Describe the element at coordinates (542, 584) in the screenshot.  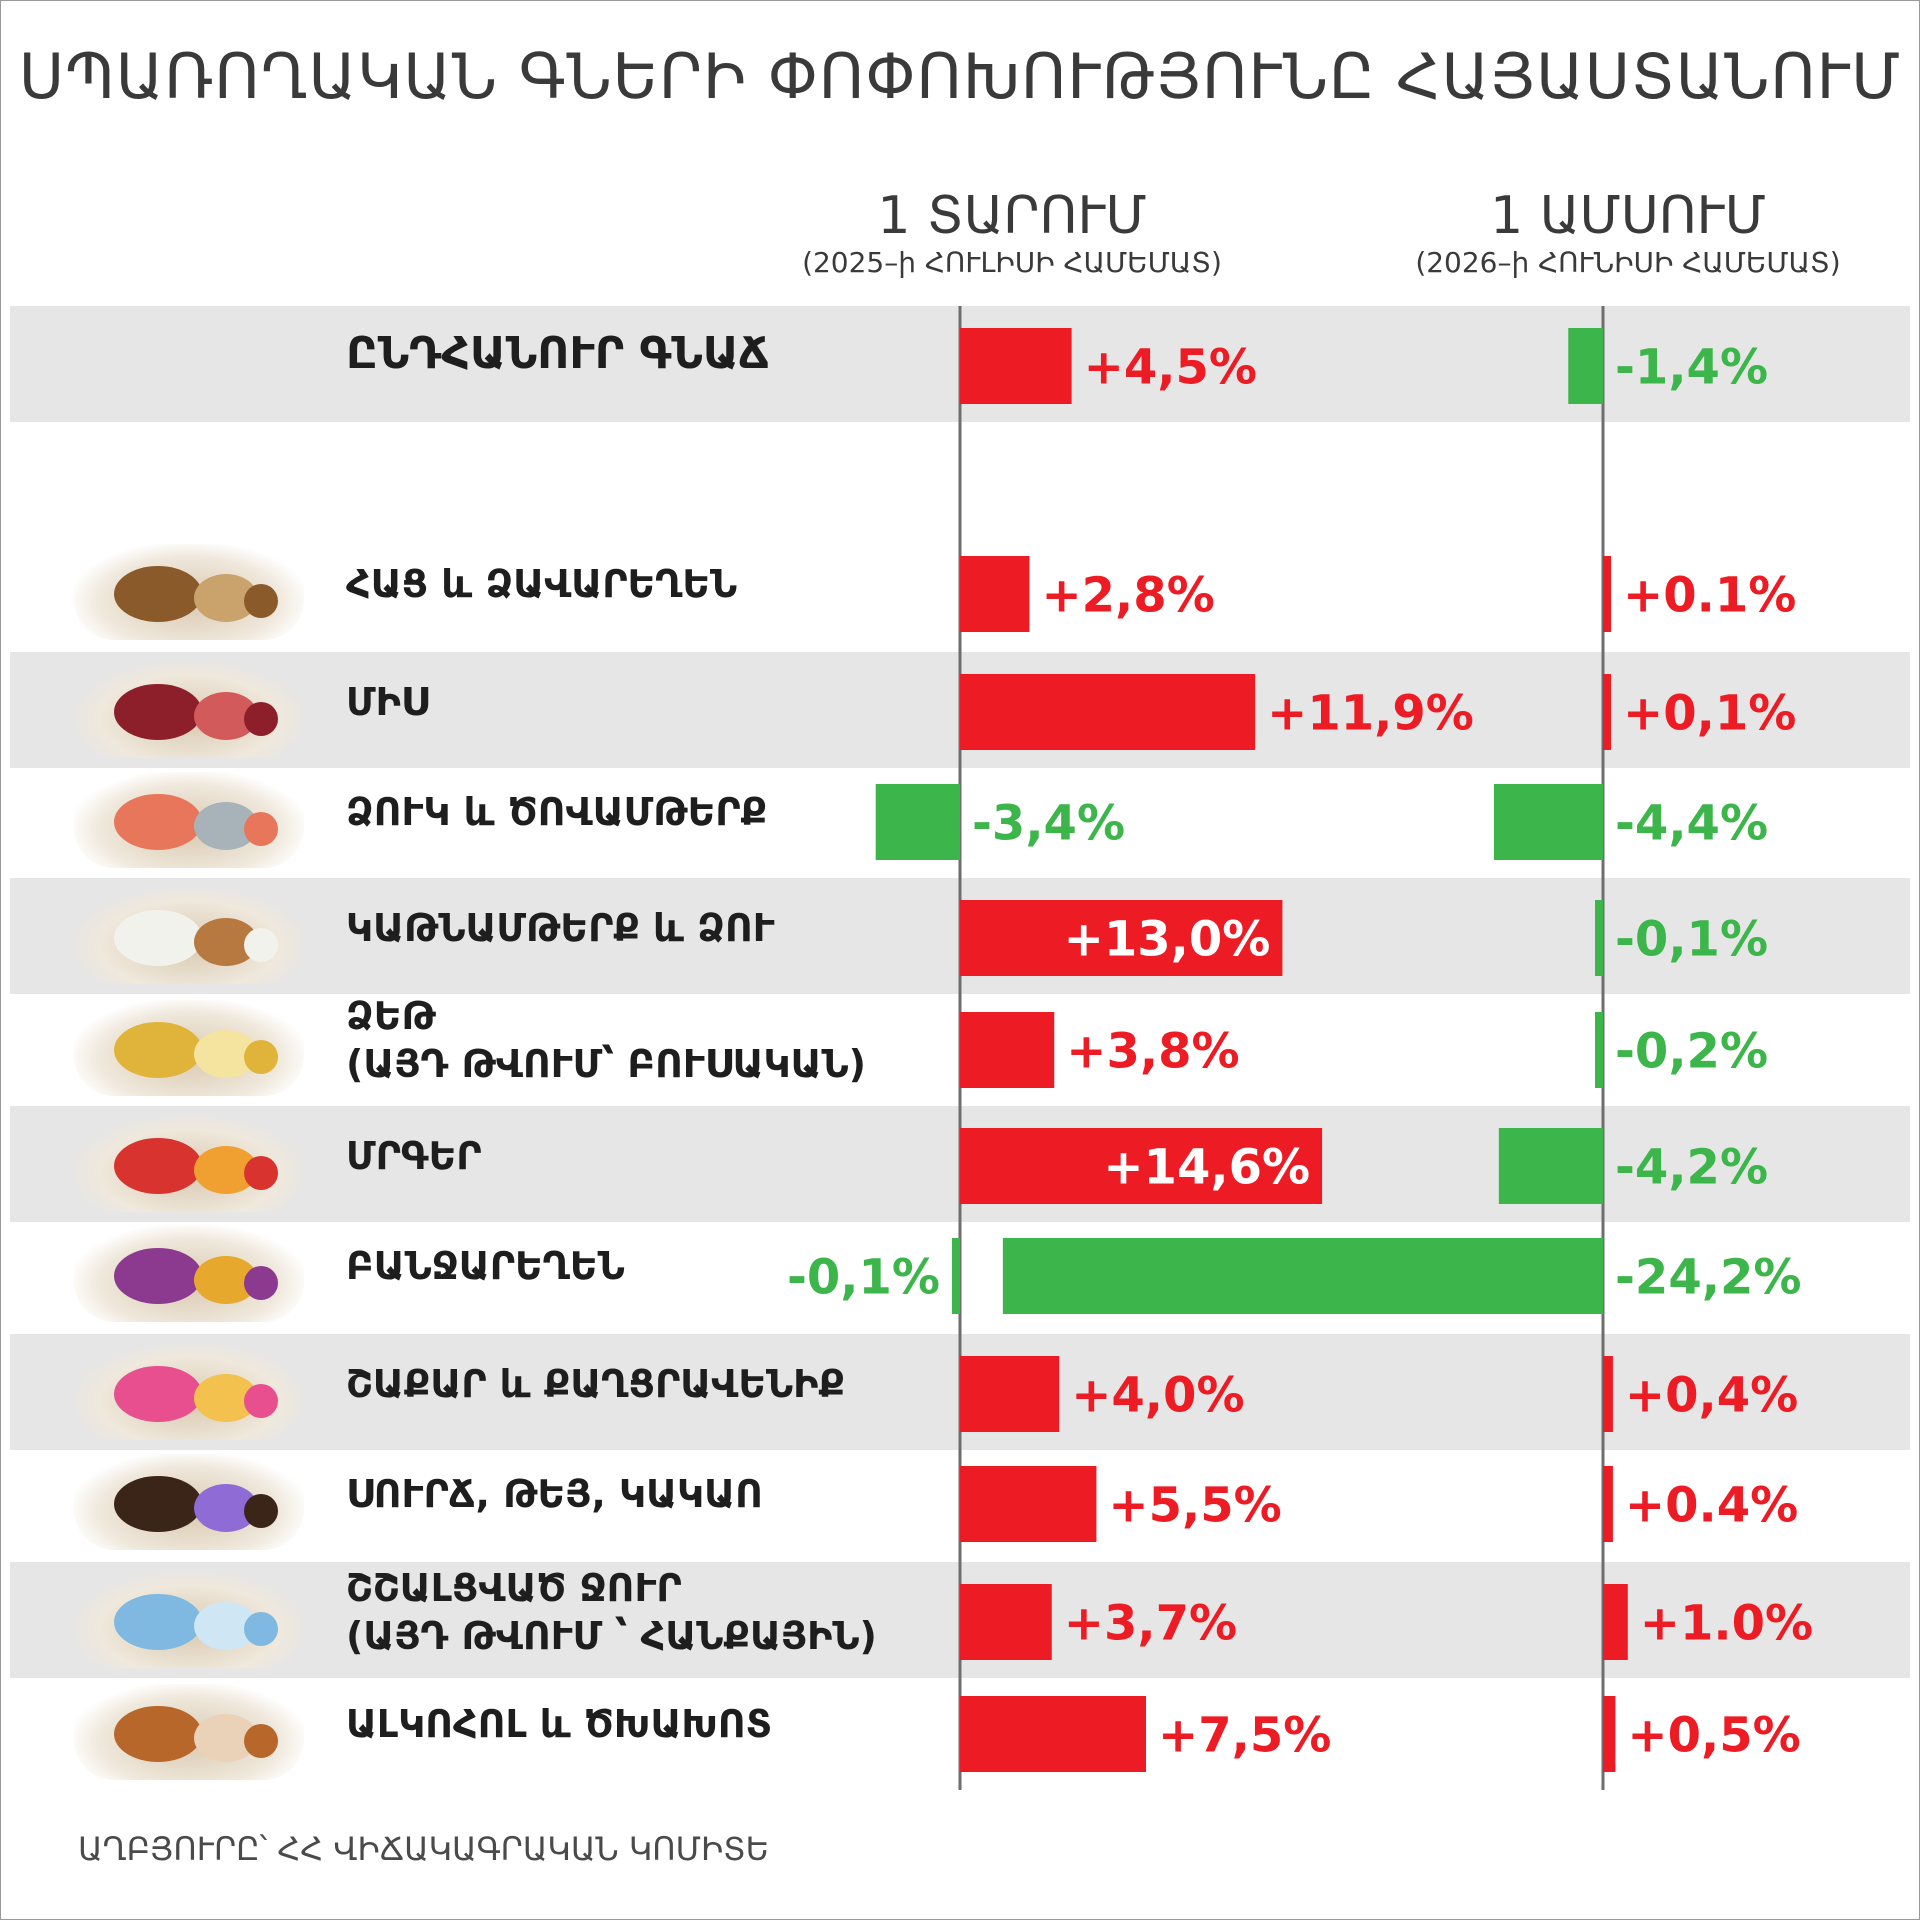
I see `category-label: ՀԱՑ և ՁԱՎԱՐԵՂԵՆ` at that location.